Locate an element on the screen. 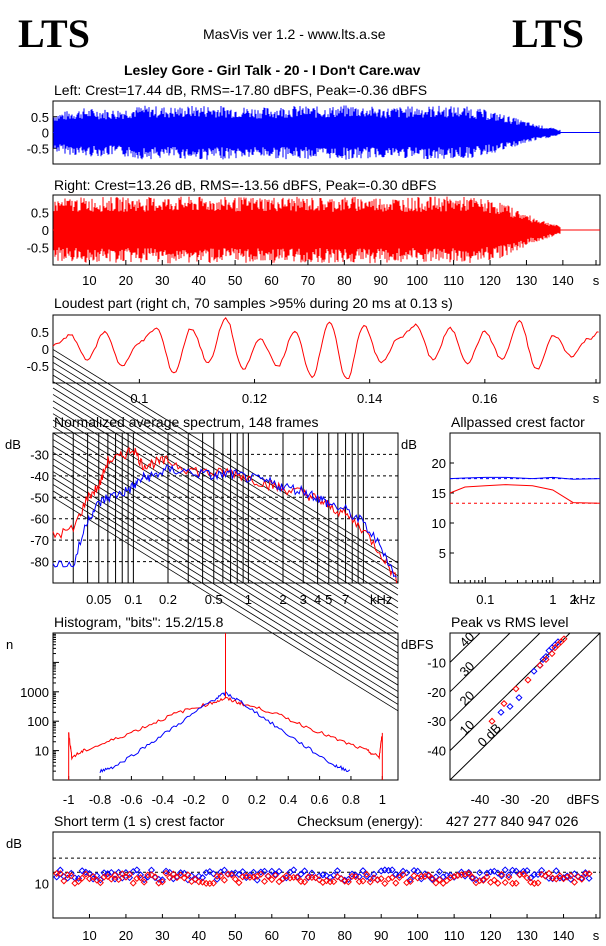 The image size is (606, 946). x-tick-label: 0.5 is located at coordinates (214, 599).